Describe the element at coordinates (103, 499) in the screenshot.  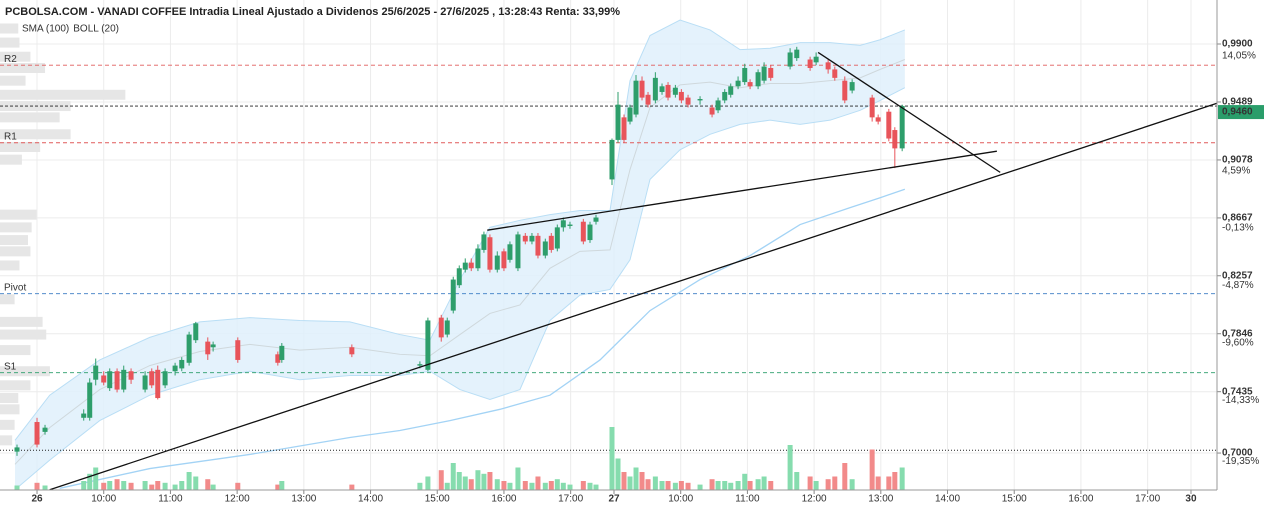
I see `x-tick-label: 10:00` at that location.